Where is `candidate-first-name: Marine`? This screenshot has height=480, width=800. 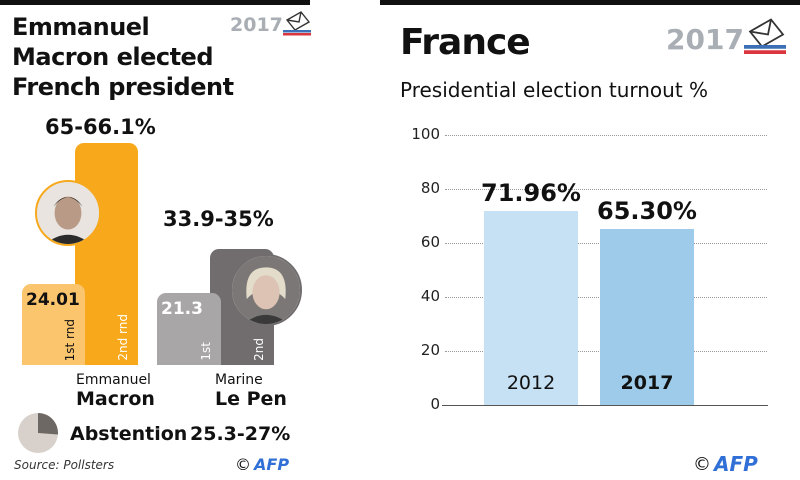 candidate-first-name: Marine is located at coordinates (239, 380).